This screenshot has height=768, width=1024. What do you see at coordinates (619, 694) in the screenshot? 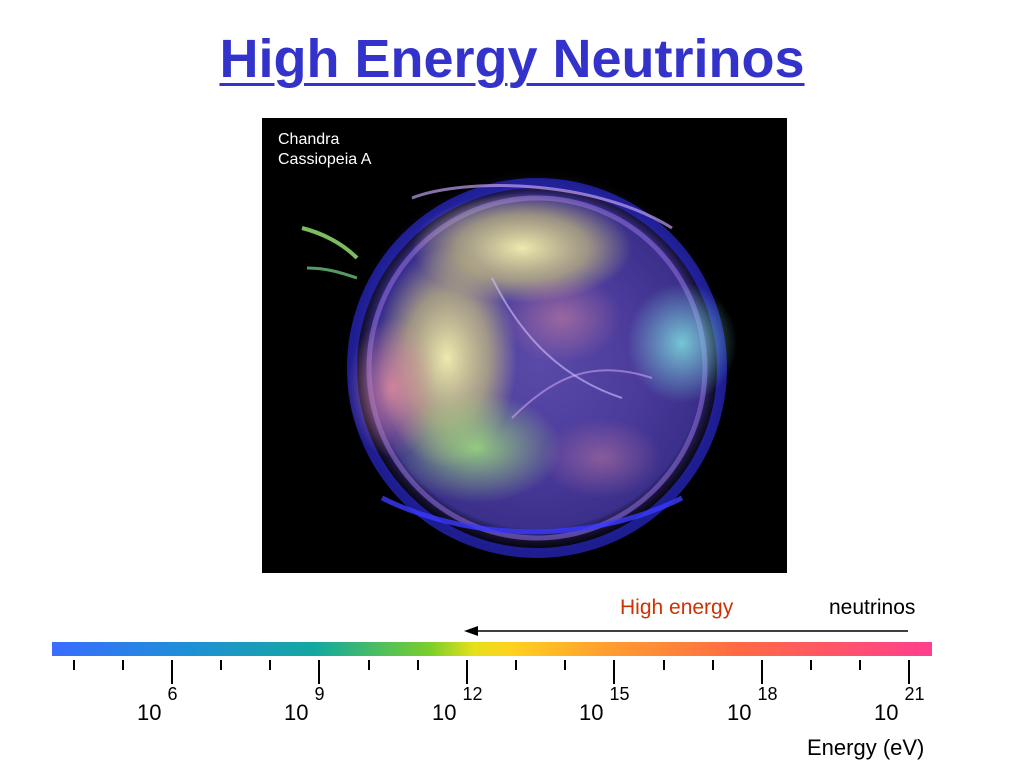
I see `tick-exponent: 15` at bounding box center [619, 694].